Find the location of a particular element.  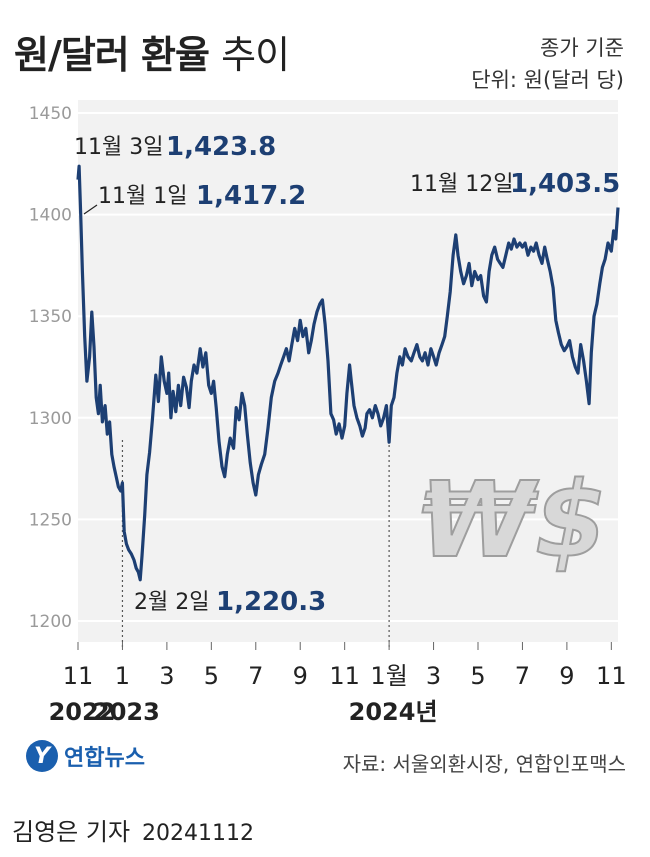

x-tick-label-1월: 1월 is located at coordinates (388, 676).